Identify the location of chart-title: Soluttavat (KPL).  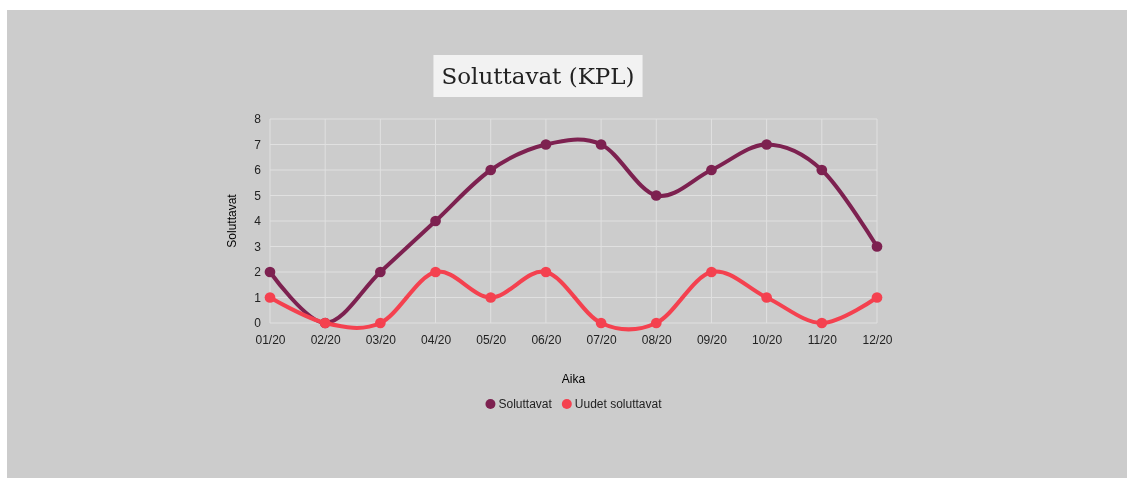
(538, 76).